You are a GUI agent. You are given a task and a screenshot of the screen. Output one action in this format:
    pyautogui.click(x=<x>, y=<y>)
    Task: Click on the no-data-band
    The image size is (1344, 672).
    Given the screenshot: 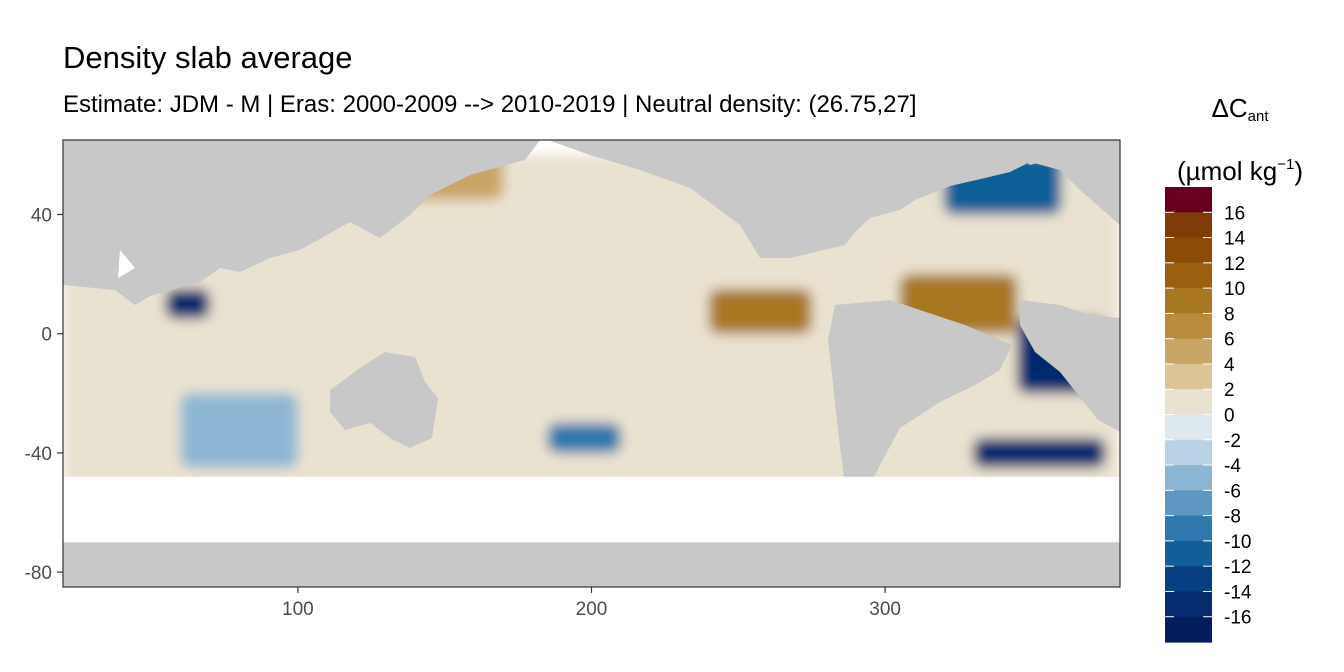 What is the action you would take?
    pyautogui.click(x=591, y=509)
    